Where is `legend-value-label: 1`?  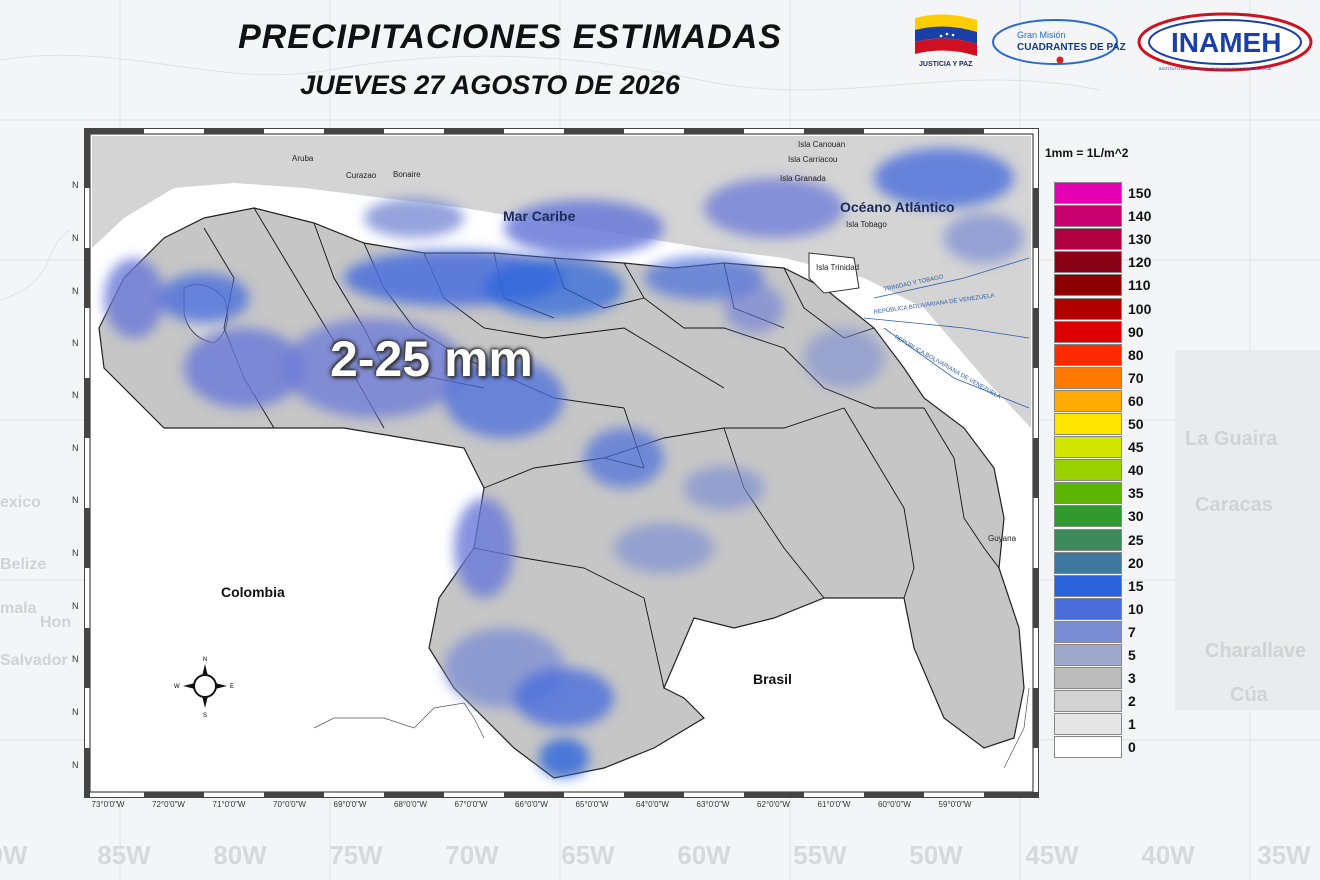 legend-value-label: 1 is located at coordinates (1132, 724).